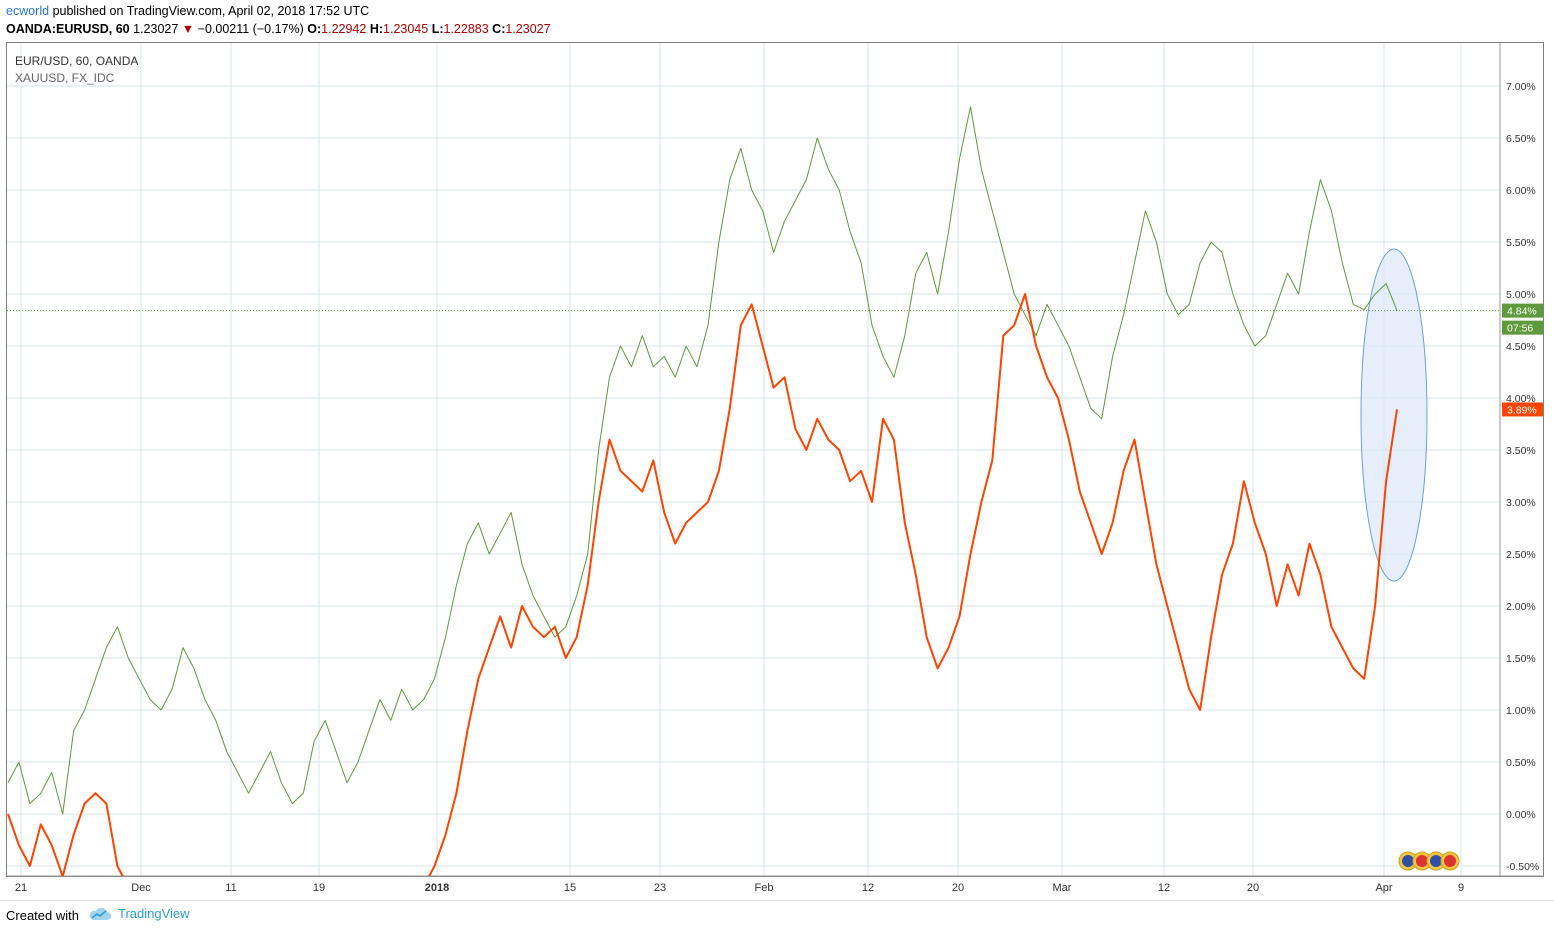 The image size is (1554, 933). I want to click on x-tick-label: 19, so click(319, 888).